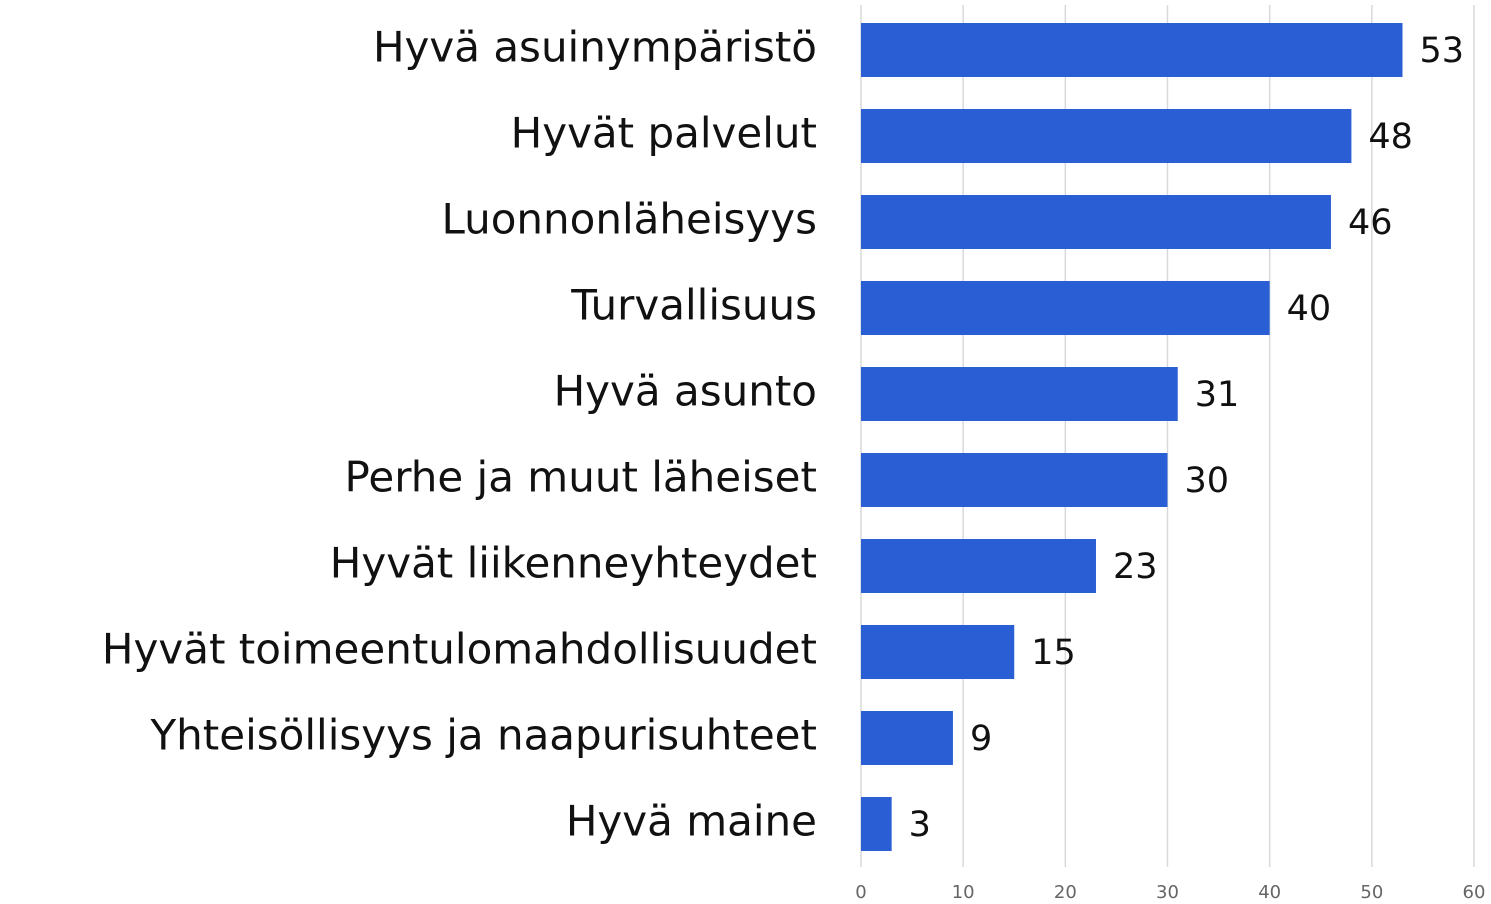  What do you see at coordinates (459, 649) in the screenshot?
I see `category-label: Hyvät toimeentulomahdollisuudet` at bounding box center [459, 649].